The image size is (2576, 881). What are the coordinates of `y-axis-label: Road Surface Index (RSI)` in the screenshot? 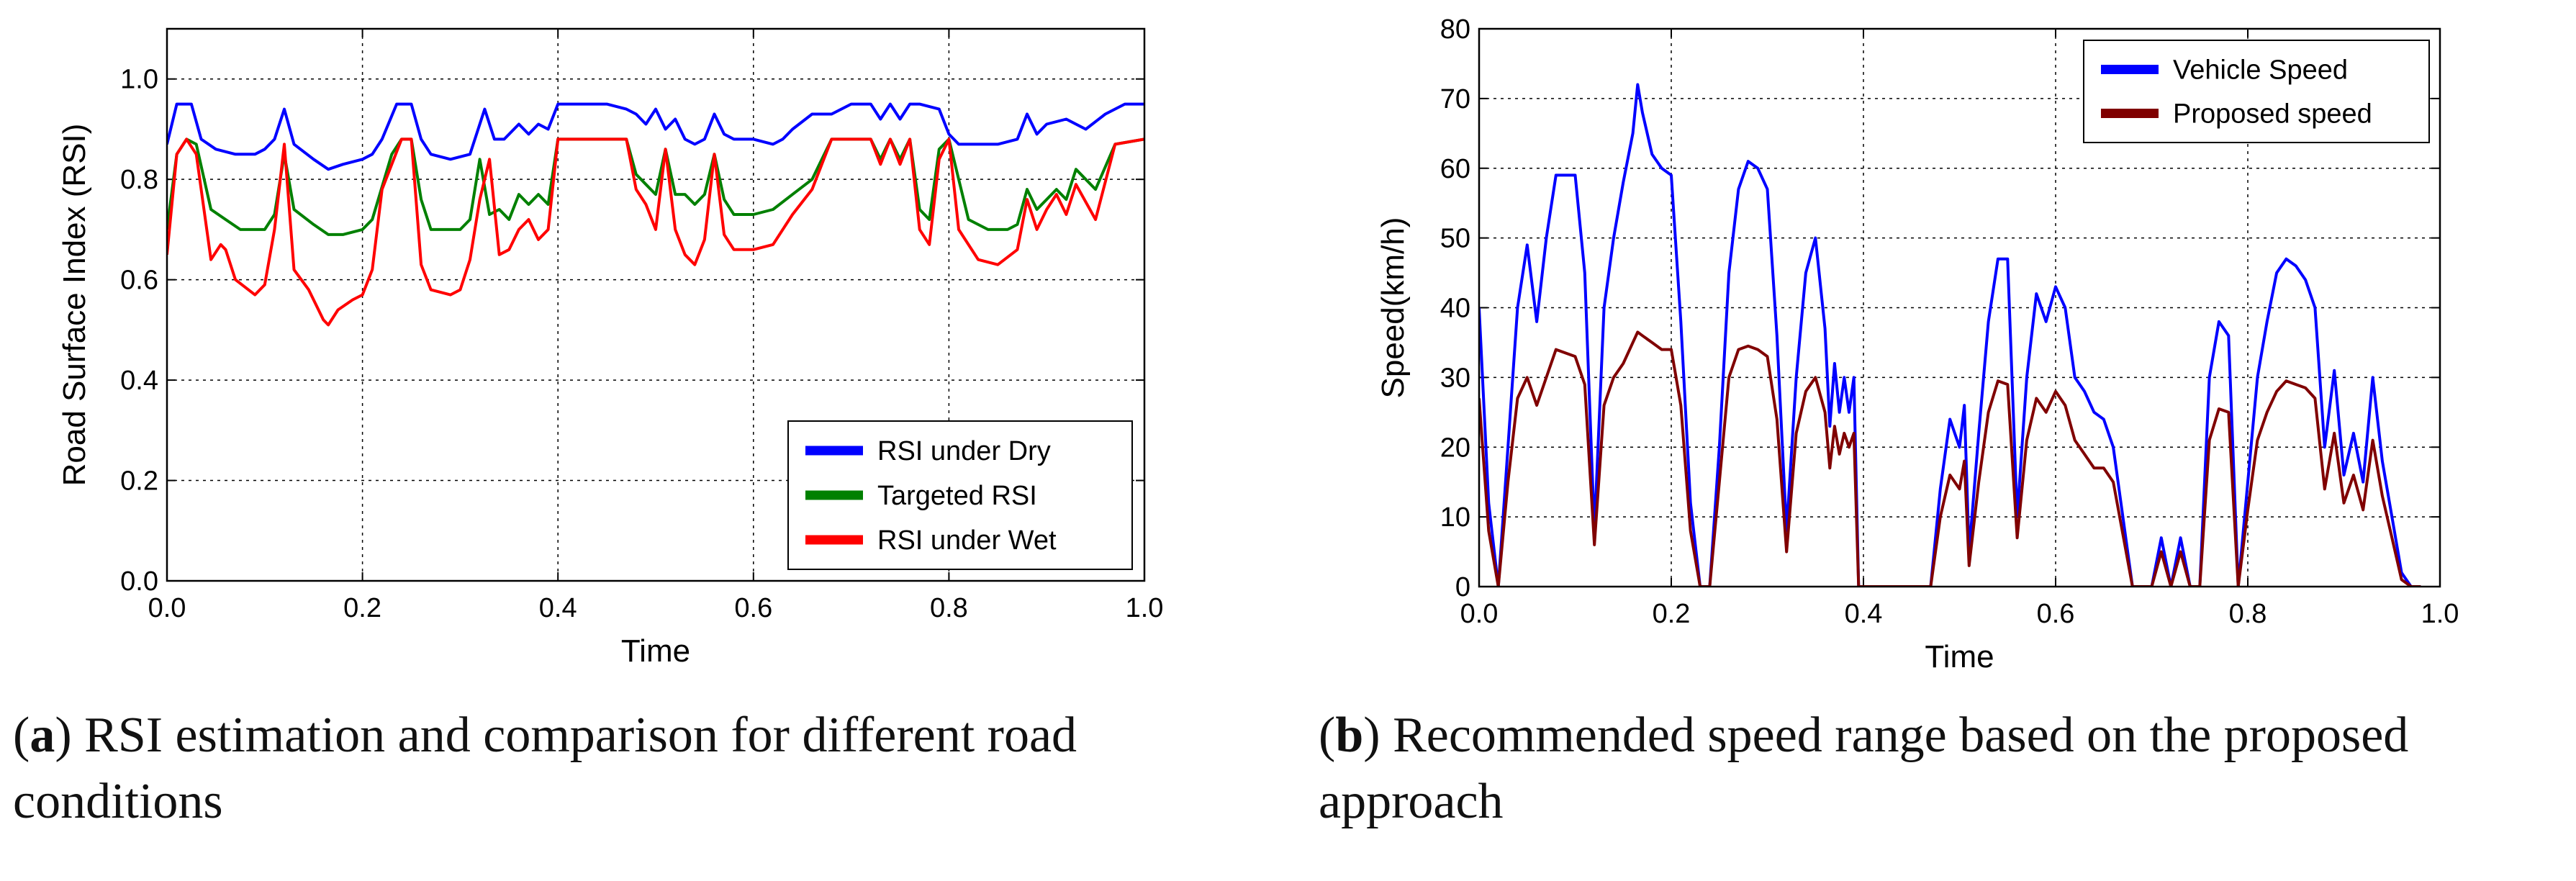 It's located at (75, 305).